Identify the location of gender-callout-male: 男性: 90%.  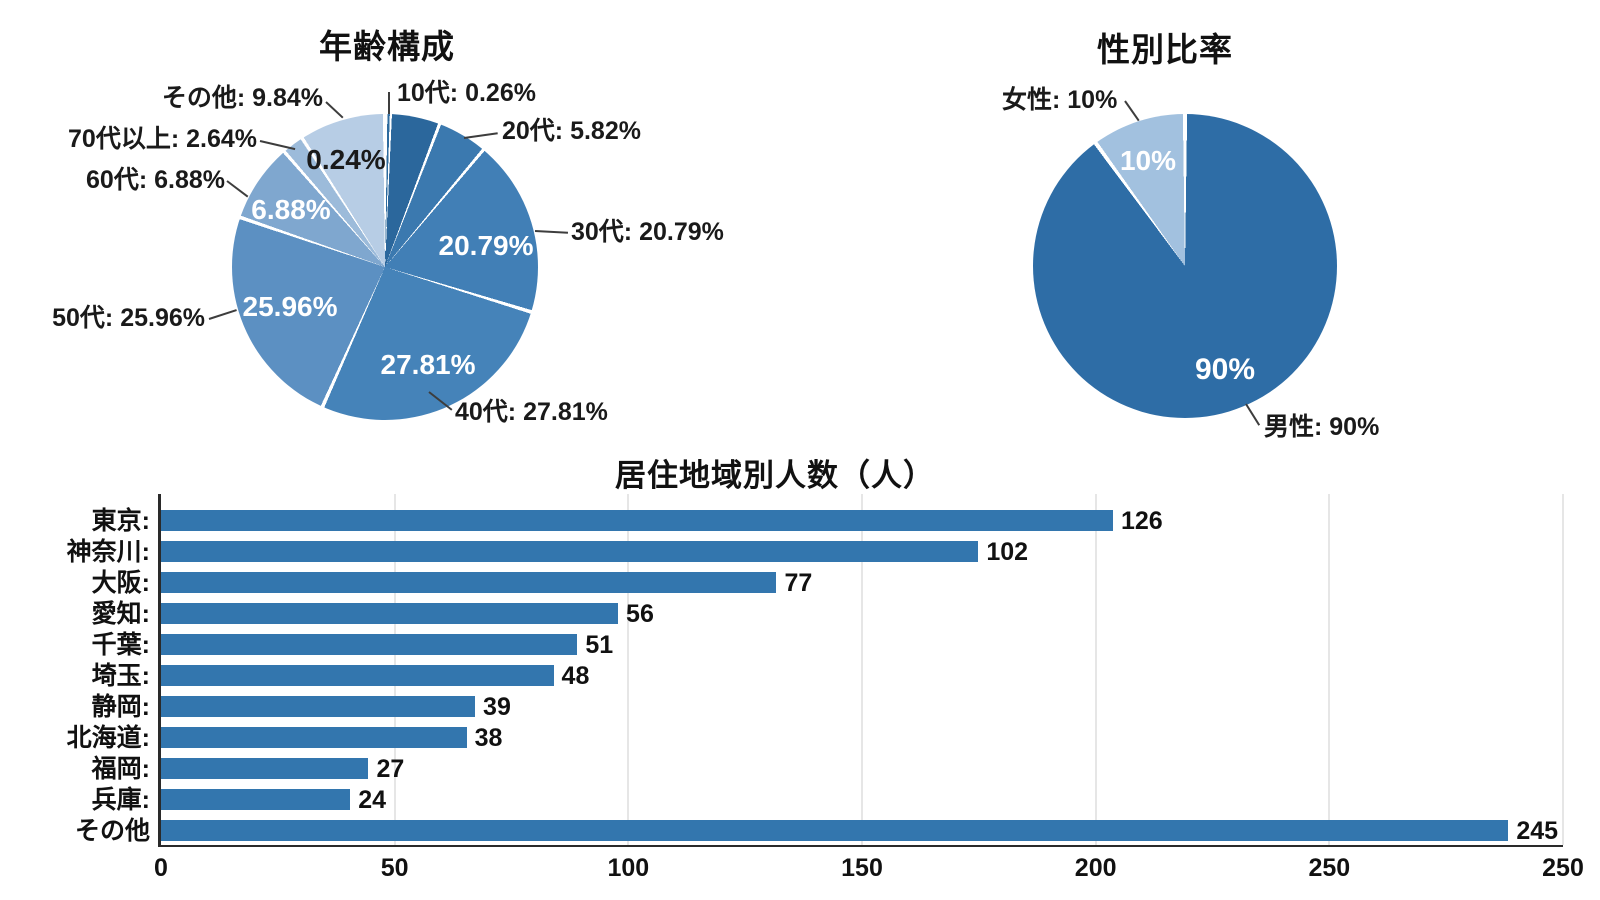
(1322, 427).